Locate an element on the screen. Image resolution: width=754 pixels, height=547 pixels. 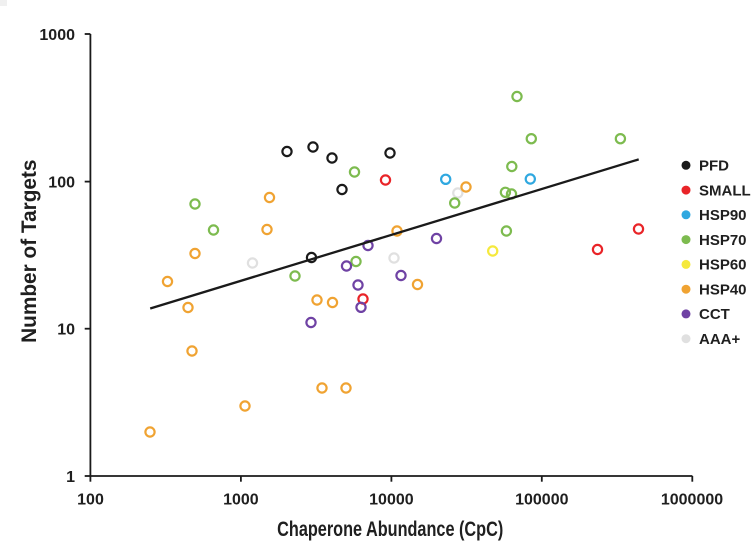
svg-text: SMALL is located at coordinates (725, 190).